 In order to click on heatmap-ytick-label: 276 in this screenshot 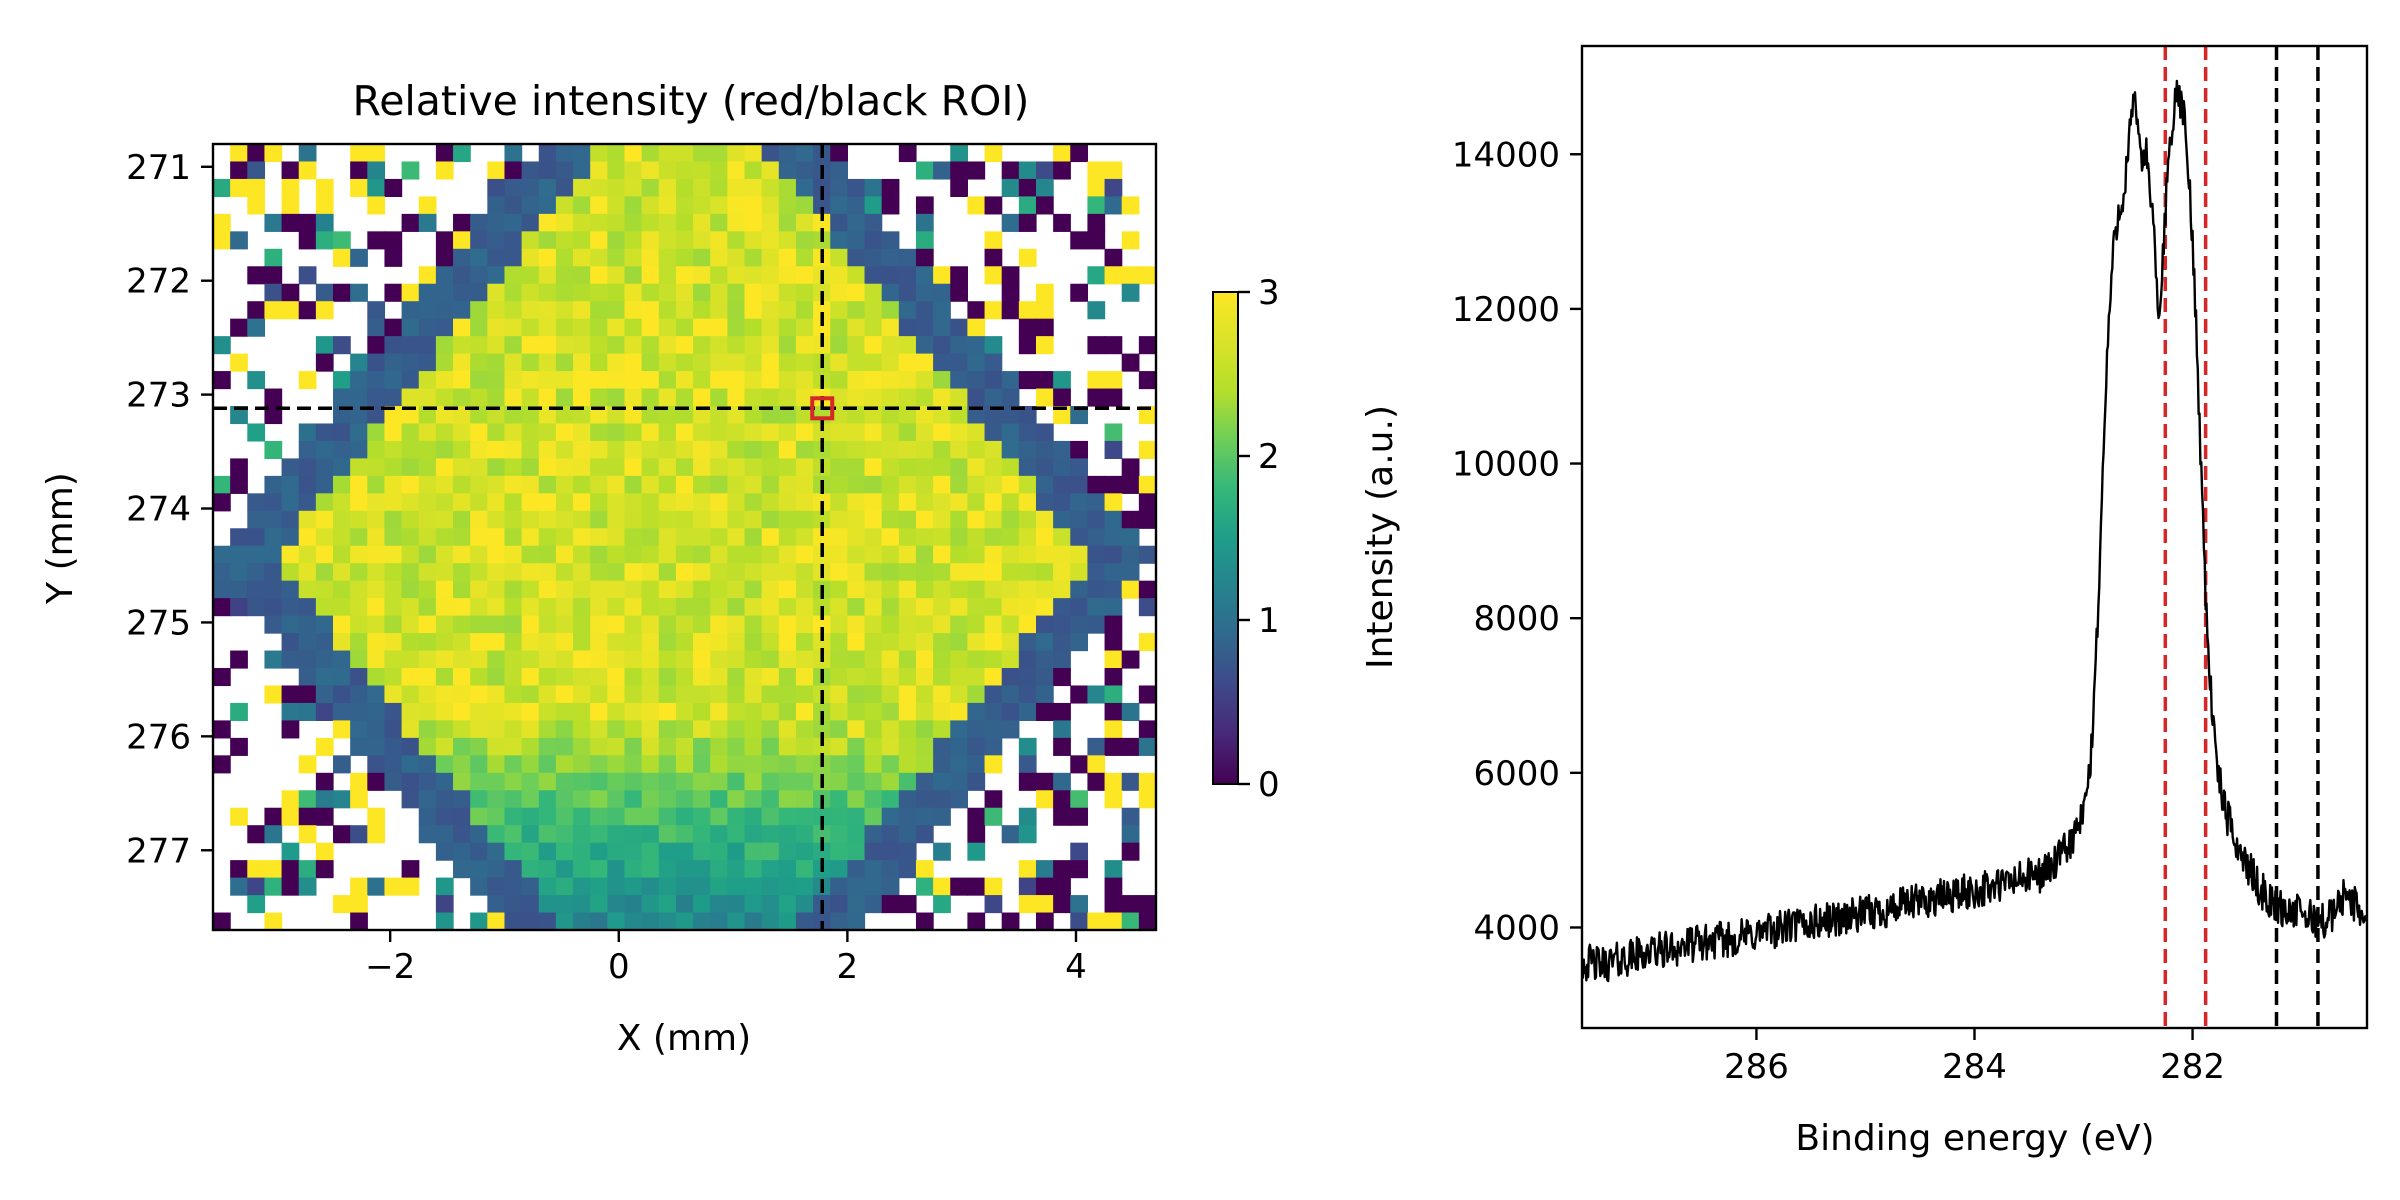, I will do `click(158, 737)`.